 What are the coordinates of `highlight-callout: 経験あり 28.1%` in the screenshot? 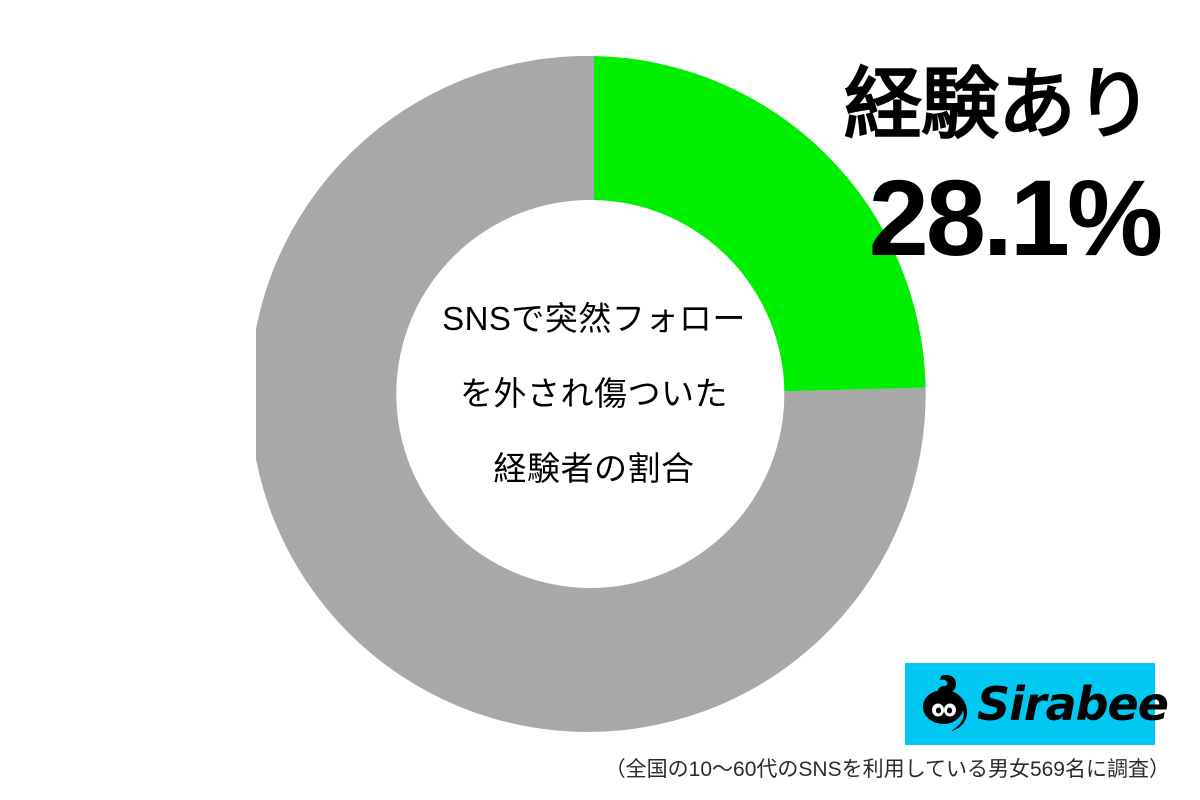 It's located at (961, 169).